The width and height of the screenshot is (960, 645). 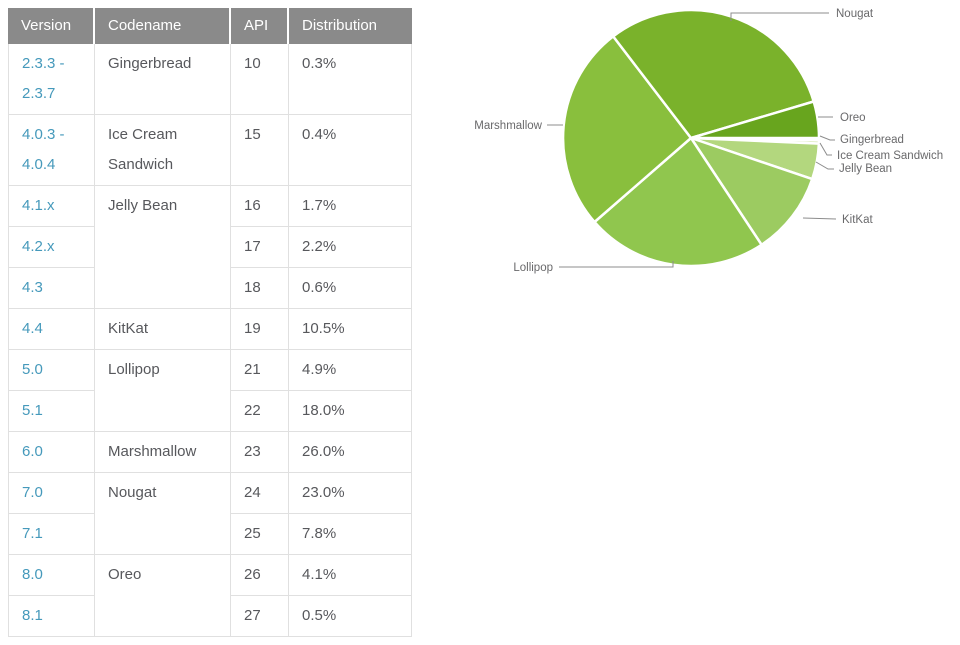 What do you see at coordinates (751, 191) in the screenshot?
I see `pie-slice-kitkat` at bounding box center [751, 191].